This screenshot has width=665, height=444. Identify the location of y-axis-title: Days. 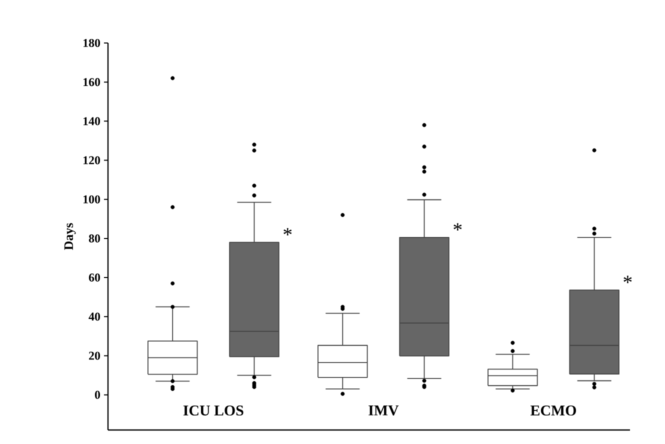
(70, 236).